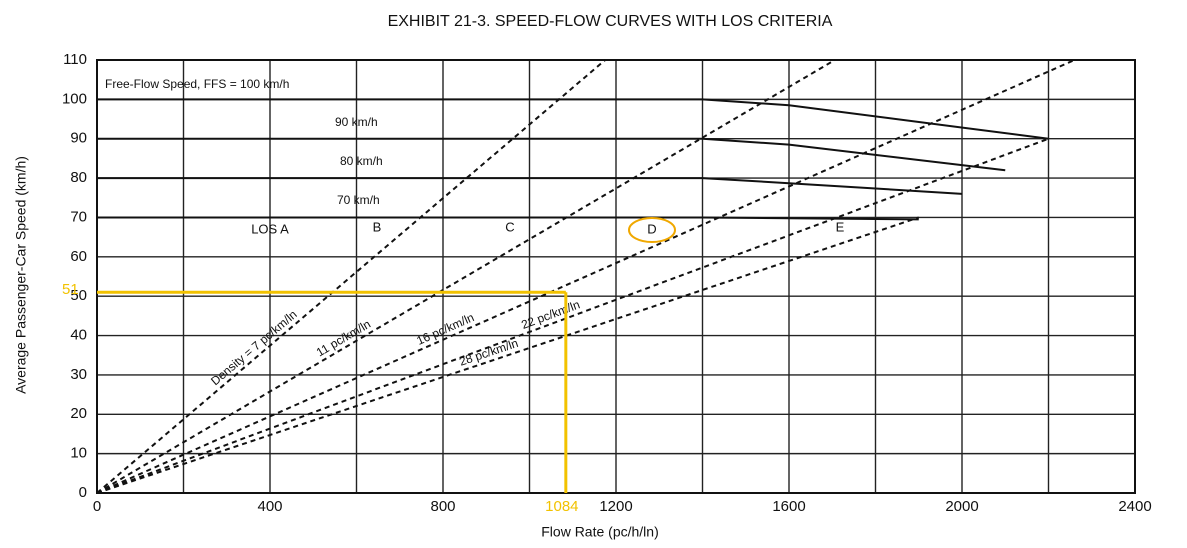  Describe the element at coordinates (377, 226) in the screenshot. I see `los-label: B` at that location.